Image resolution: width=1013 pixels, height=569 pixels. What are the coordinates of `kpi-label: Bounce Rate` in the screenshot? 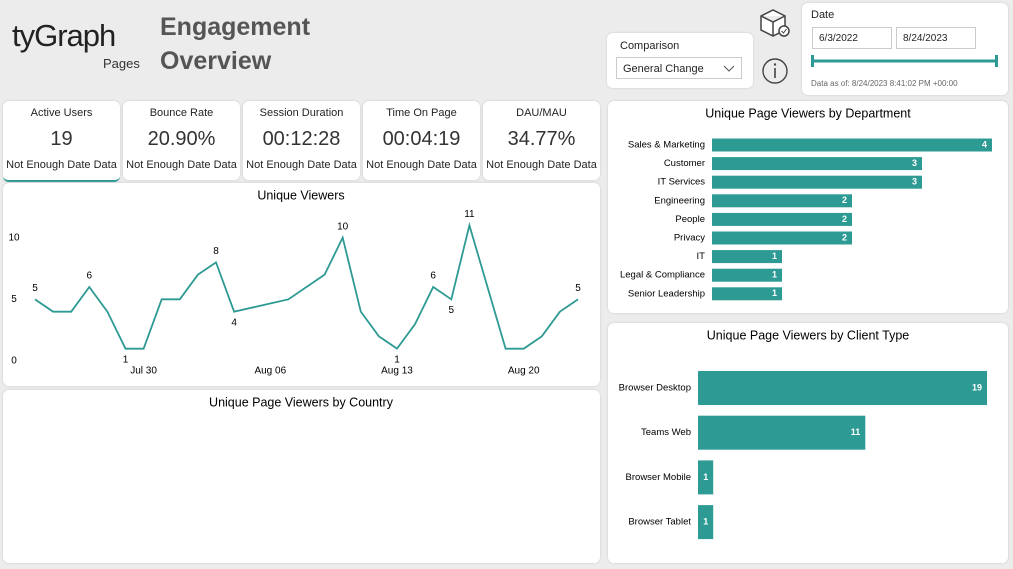 It's located at (181, 113).